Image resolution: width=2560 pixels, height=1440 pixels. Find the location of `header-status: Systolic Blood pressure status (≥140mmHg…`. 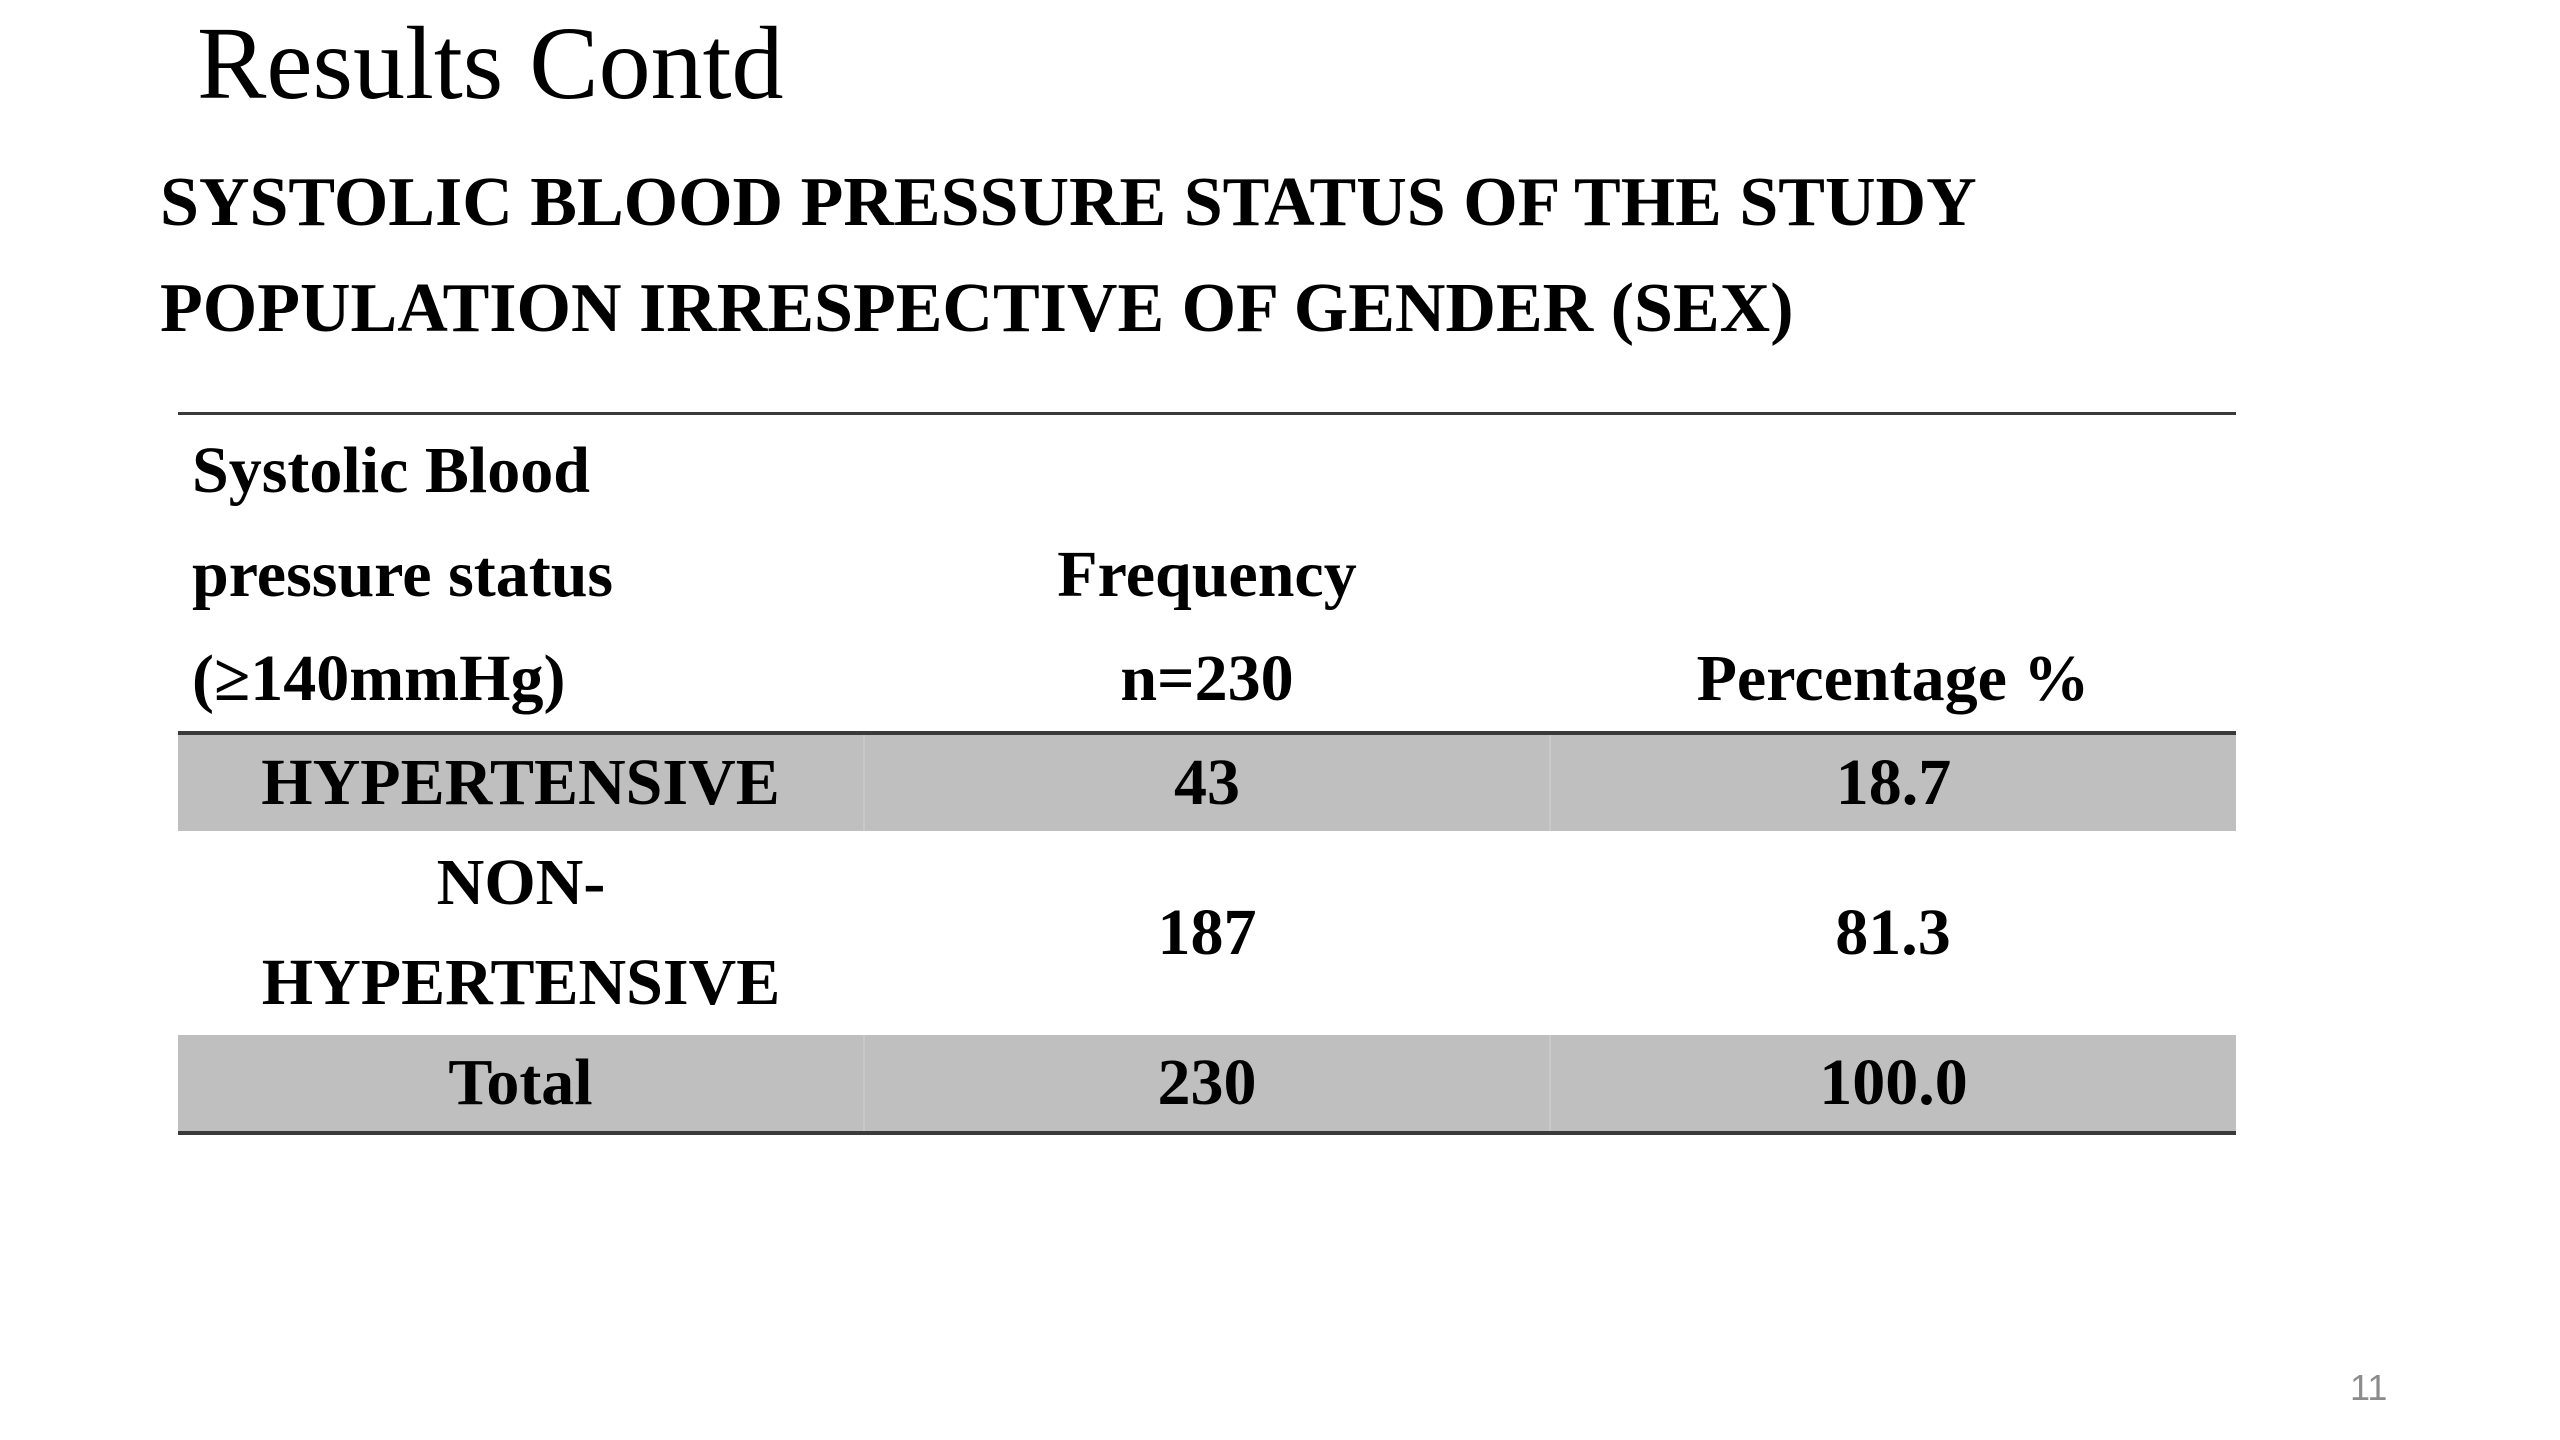

header-status: Systolic Blood pressure status (≥140mmHg… is located at coordinates (521, 574).